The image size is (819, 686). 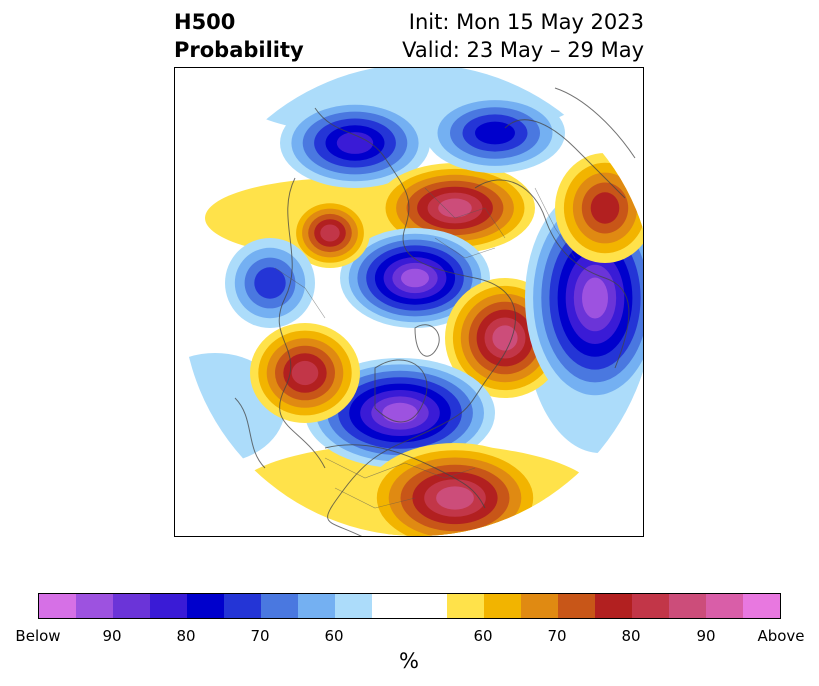 I want to click on colorbar, so click(x=409, y=606).